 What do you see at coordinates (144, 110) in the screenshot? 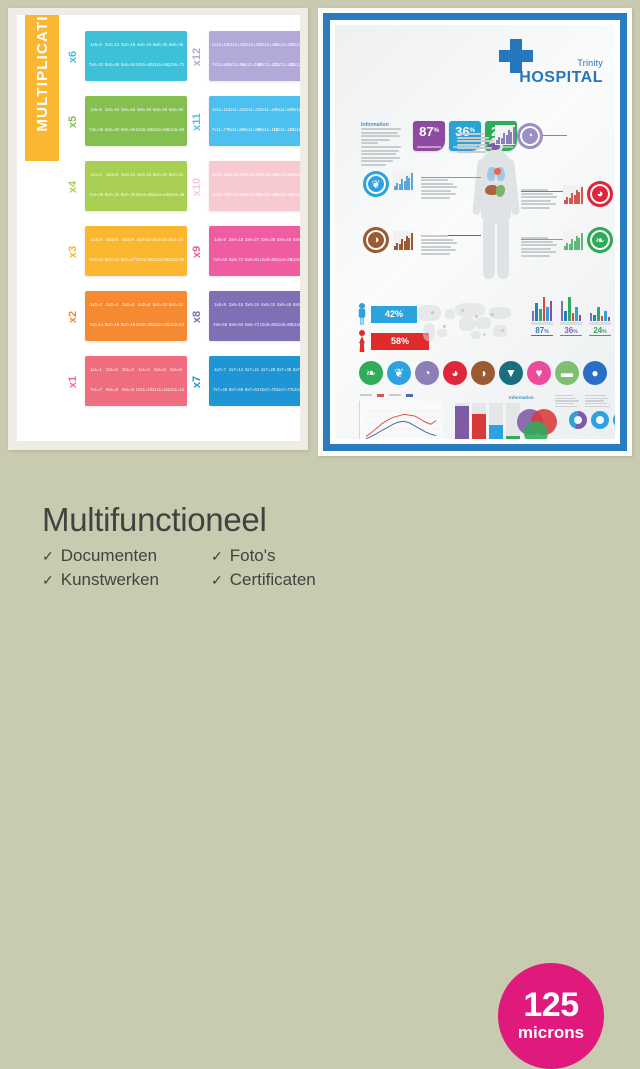
I see `multiplication-cell: 4x5=20` at bounding box center [144, 110].